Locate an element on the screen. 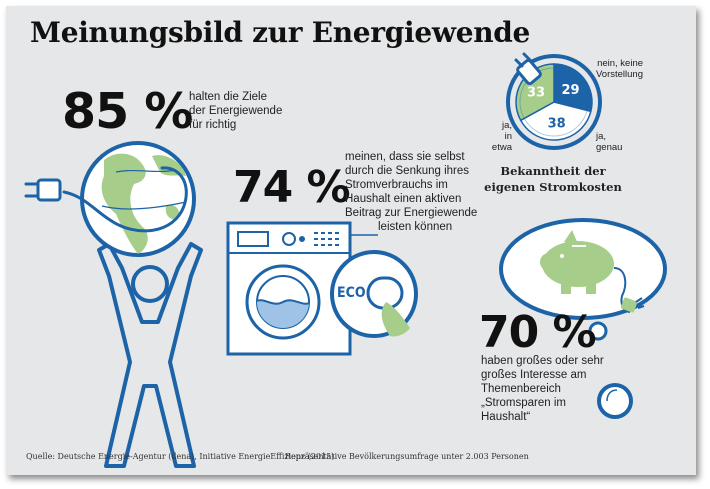 This screenshot has height=489, width=710. stat2-line: Beitrag zur Energiewende is located at coordinates (411, 213).